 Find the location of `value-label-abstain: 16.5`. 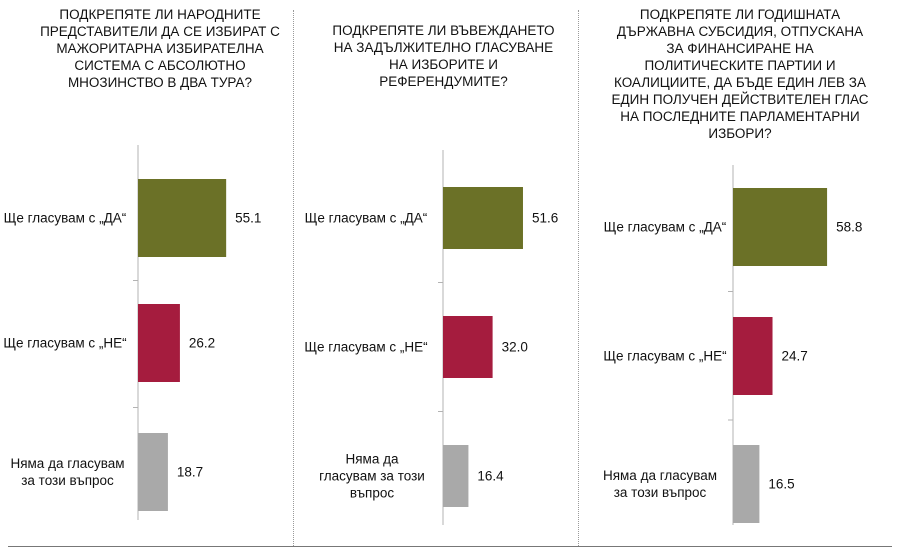

value-label-abstain: 16.5 is located at coordinates (781, 484).